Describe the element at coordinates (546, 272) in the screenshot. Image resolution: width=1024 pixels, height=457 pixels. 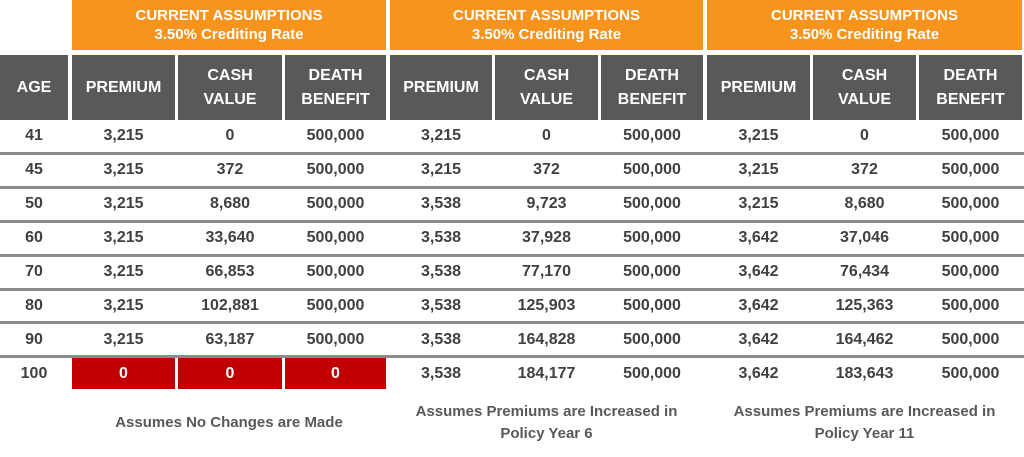
I see `value-cell: 77,170` at that location.